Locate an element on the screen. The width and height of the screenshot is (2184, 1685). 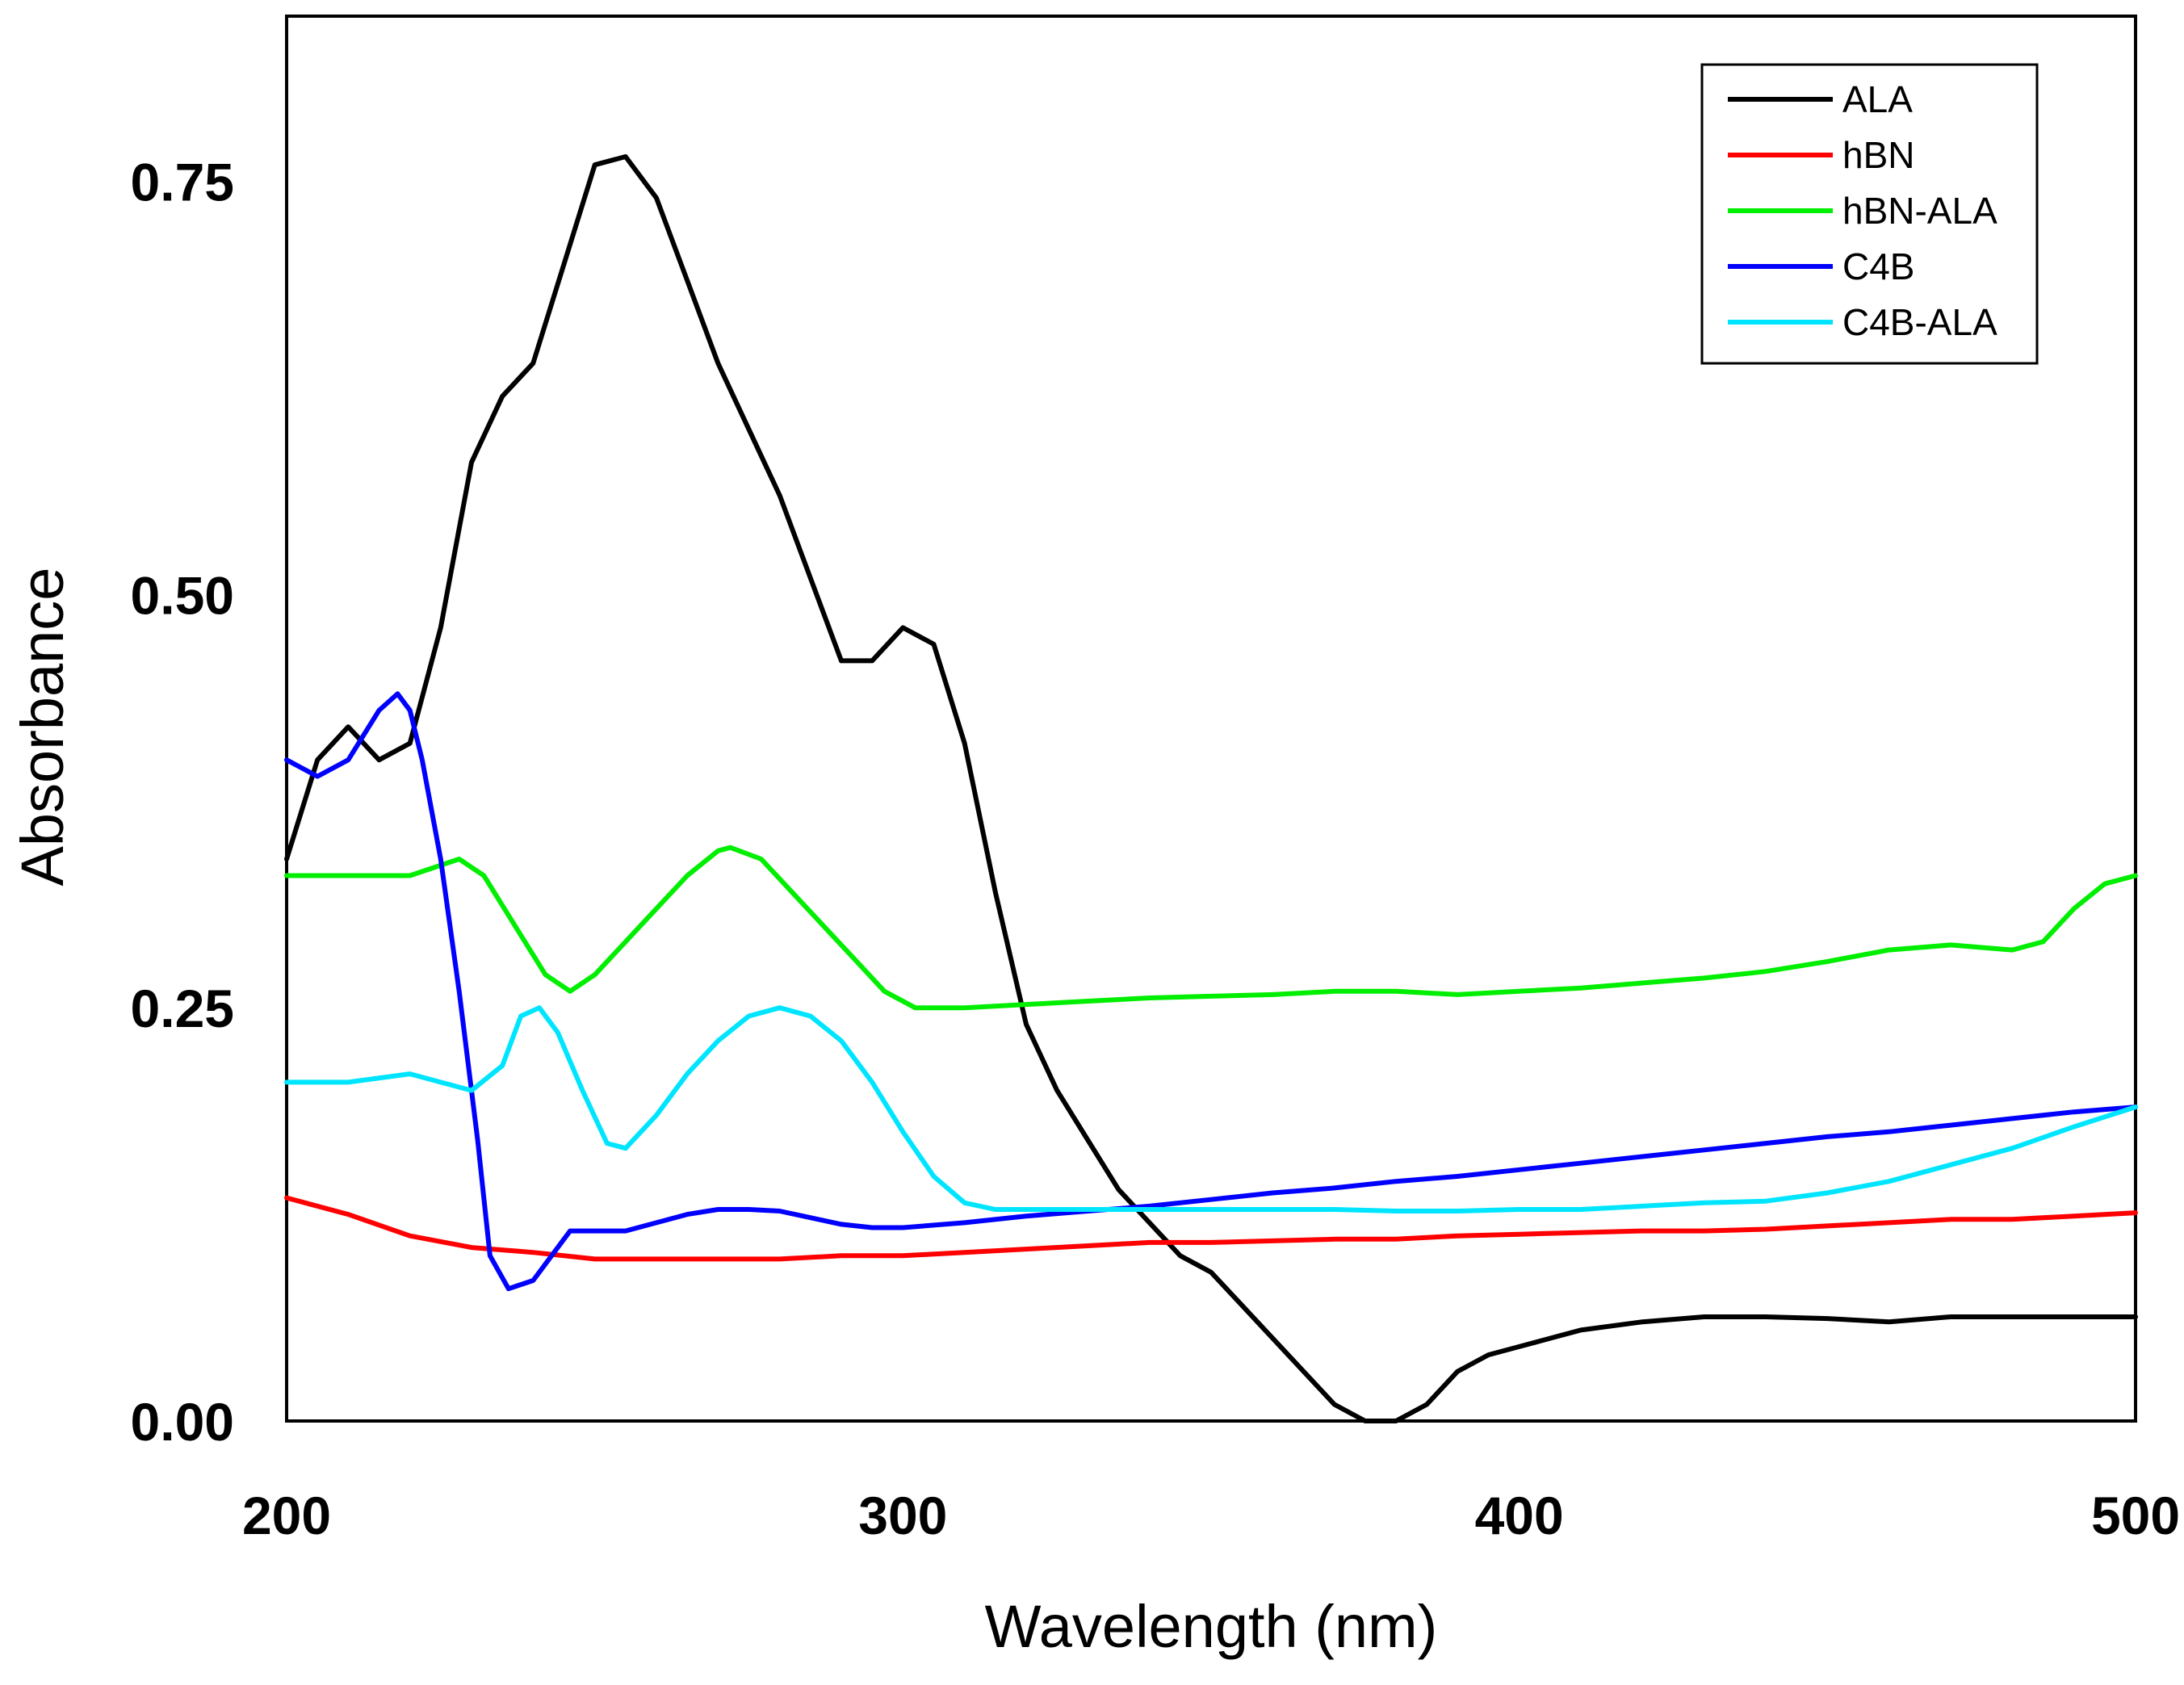
y-tick-label: 0.25 is located at coordinates (183, 1008).